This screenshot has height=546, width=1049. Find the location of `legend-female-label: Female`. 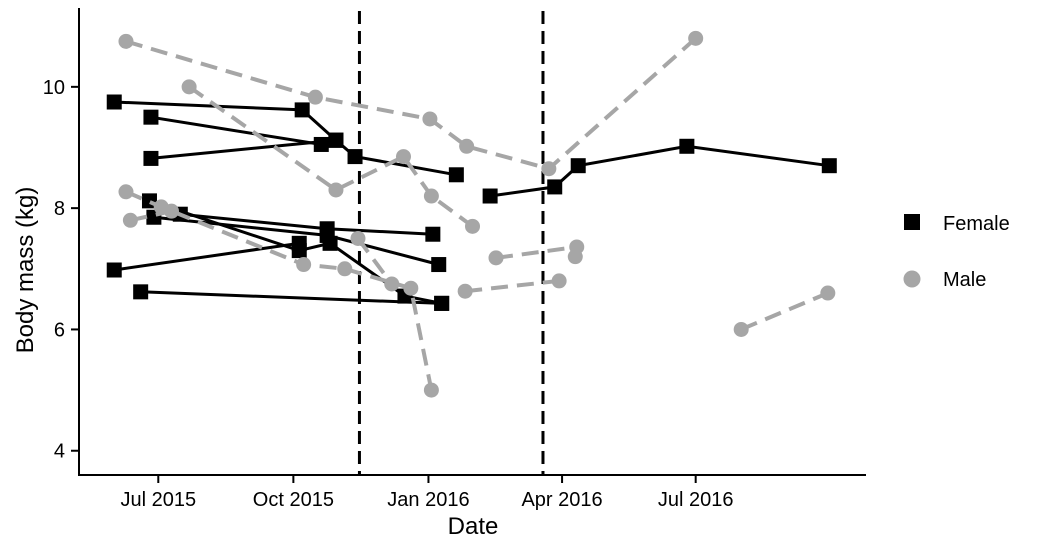

legend-female-label: Female is located at coordinates (976, 224).